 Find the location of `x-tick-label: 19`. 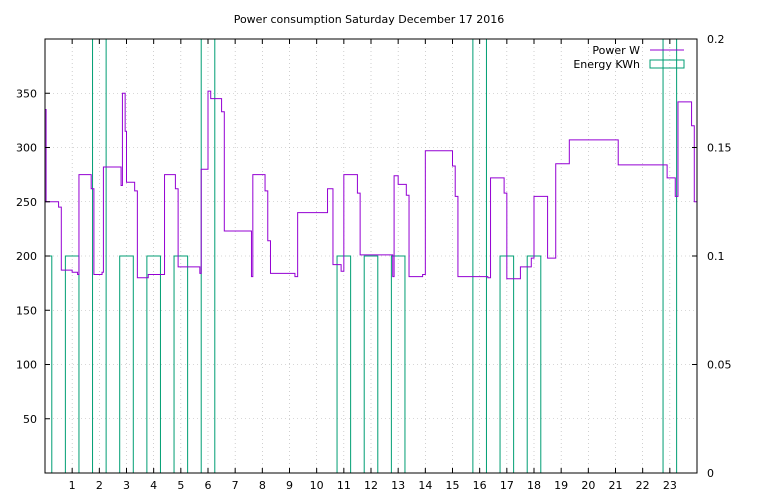

x-tick-label: 19 is located at coordinates (561, 485).